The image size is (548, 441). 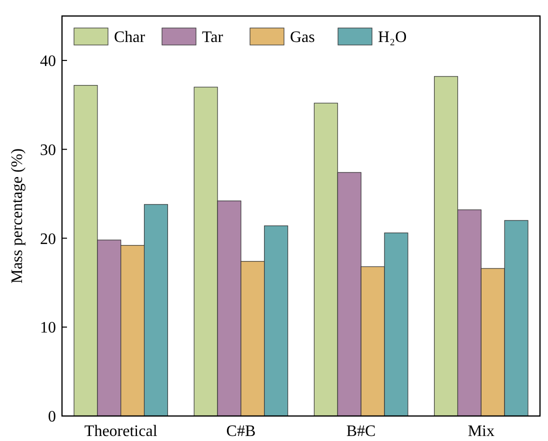 I want to click on y-tick-label: 20, so click(x=48, y=239).